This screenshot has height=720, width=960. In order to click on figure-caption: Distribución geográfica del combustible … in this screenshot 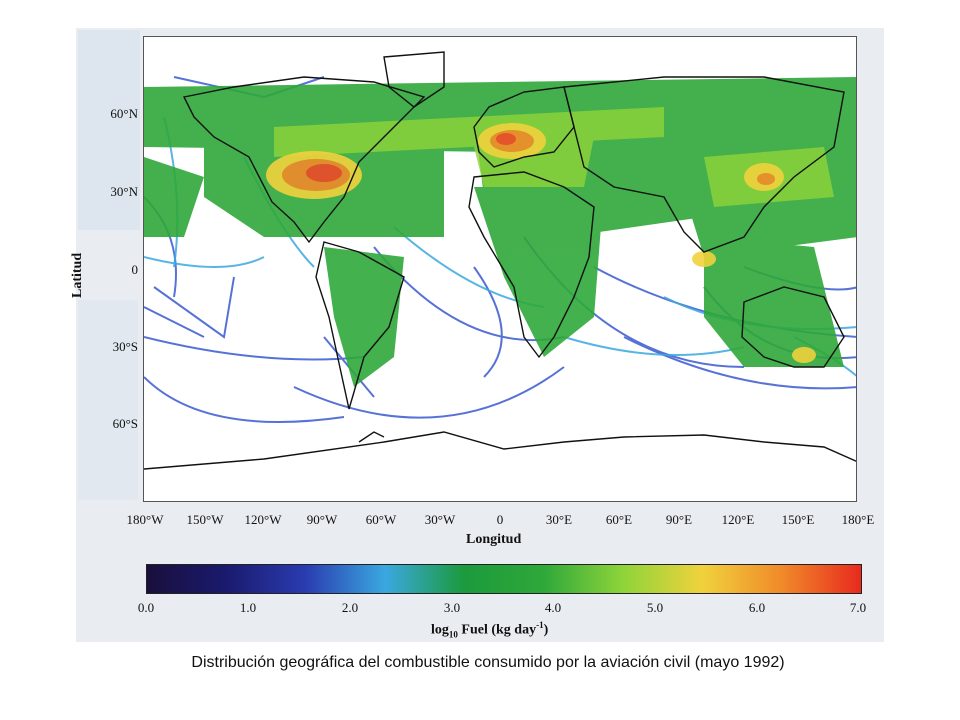, I will do `click(488, 662)`.